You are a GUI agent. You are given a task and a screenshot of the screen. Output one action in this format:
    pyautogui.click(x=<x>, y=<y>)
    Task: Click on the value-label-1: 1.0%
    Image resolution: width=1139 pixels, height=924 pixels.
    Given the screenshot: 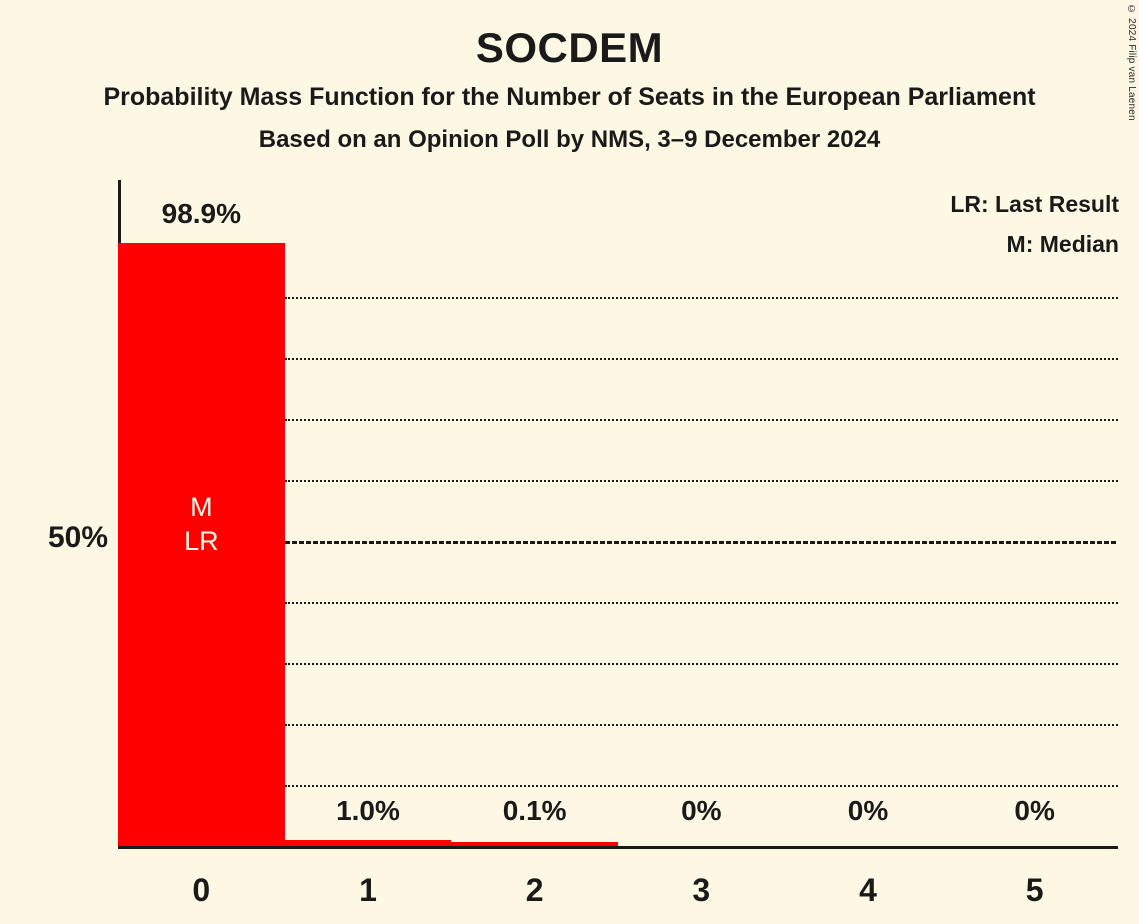 What is the action you would take?
    pyautogui.click(x=368, y=810)
    